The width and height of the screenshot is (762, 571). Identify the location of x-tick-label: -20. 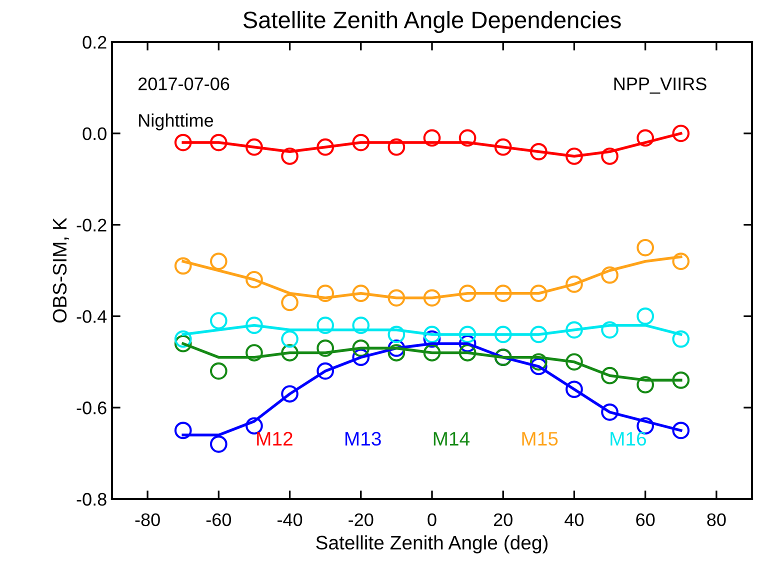
(361, 519).